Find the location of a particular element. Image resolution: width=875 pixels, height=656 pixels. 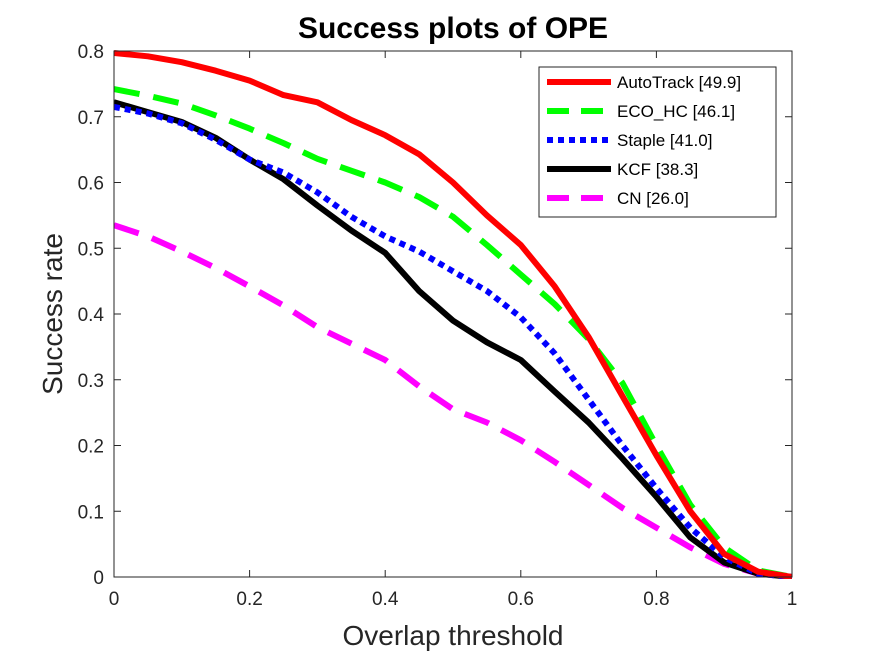

x-tick-label: 0.6 is located at coordinates (521, 599).